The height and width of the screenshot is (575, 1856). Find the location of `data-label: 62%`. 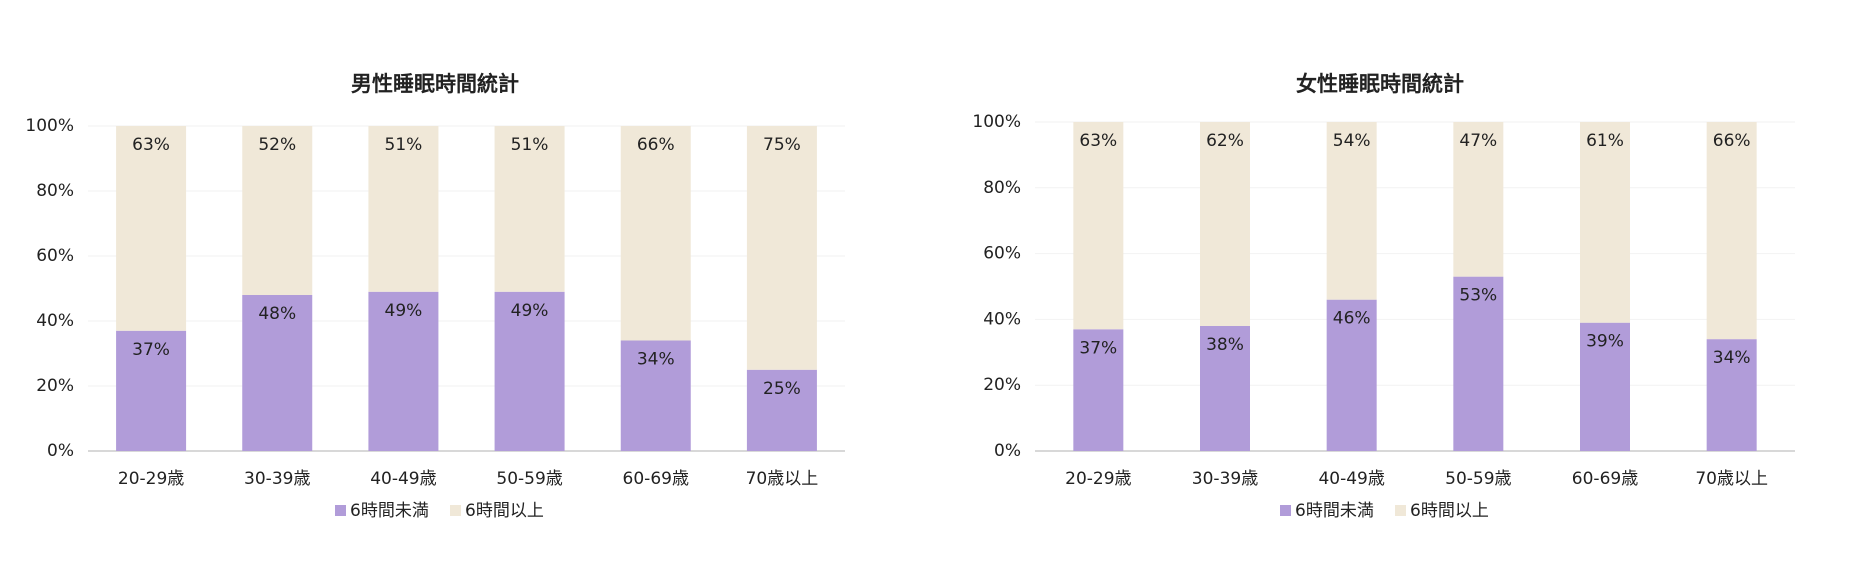

data-label: 62% is located at coordinates (1225, 141).